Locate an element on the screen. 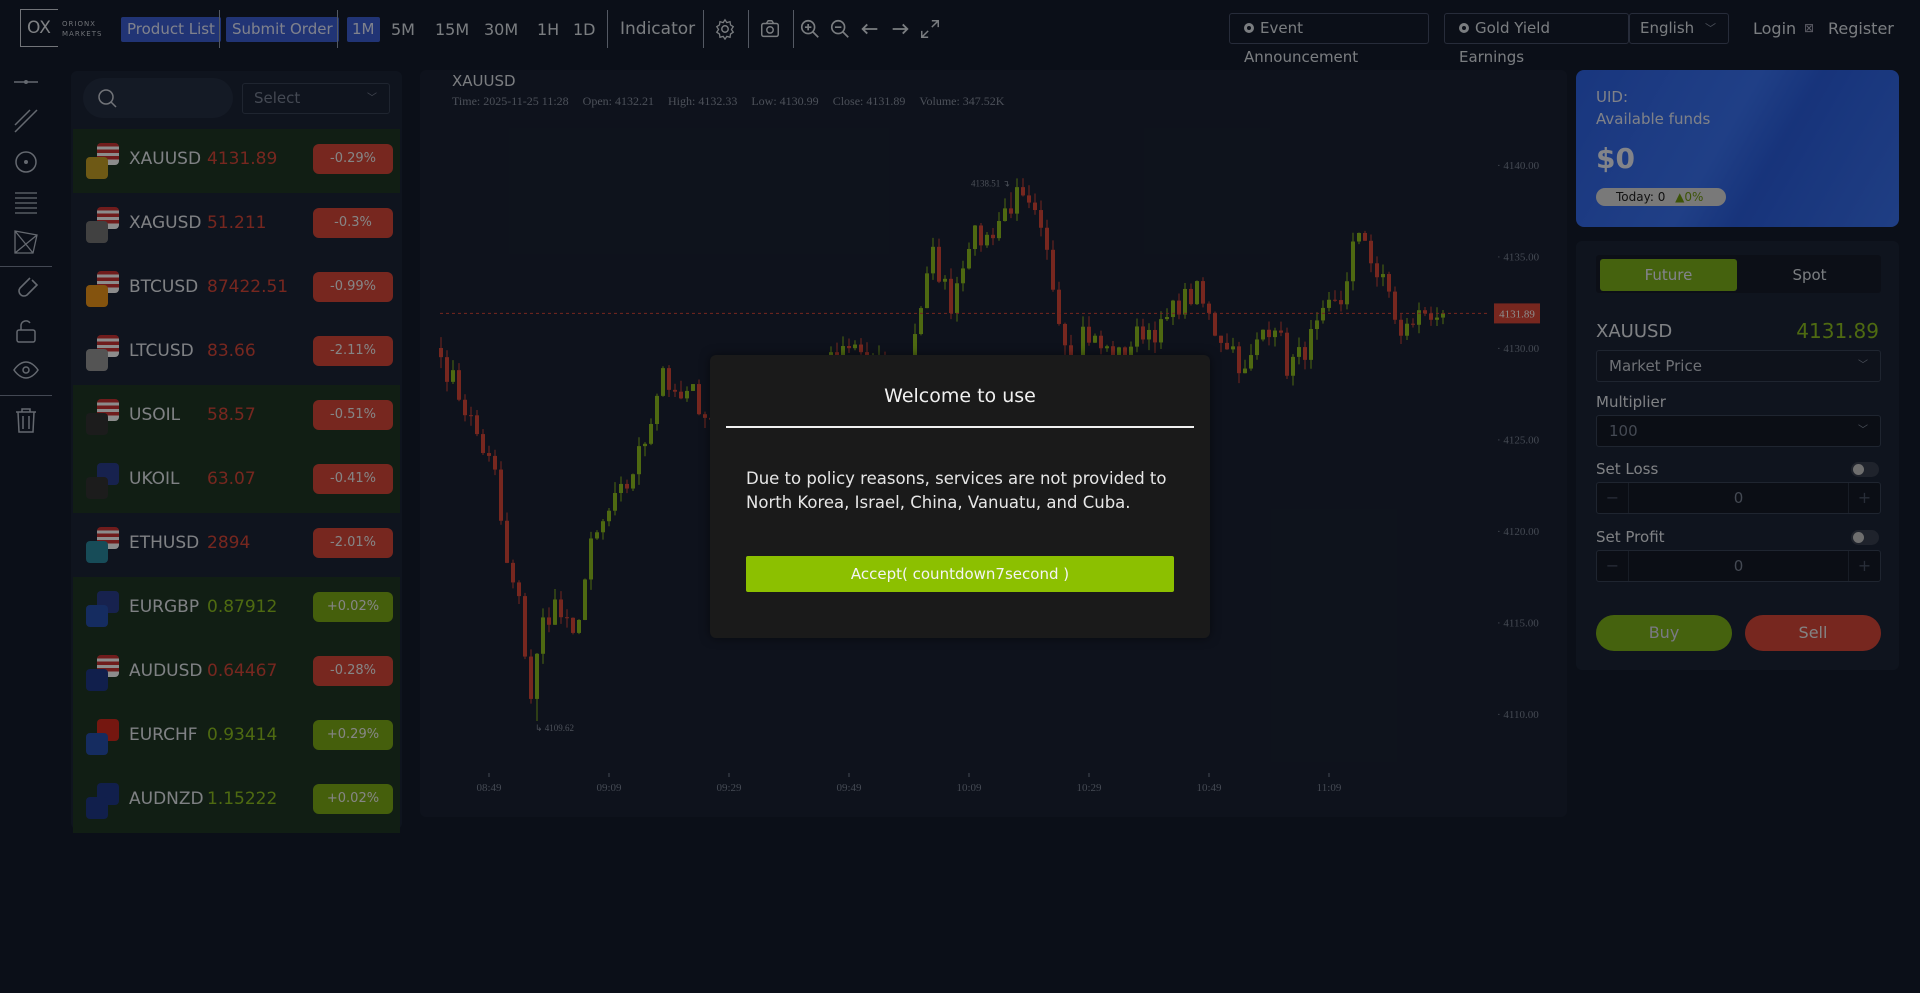 This screenshot has height=993, width=1920. timeframe-30m: 30M is located at coordinates (501, 29).